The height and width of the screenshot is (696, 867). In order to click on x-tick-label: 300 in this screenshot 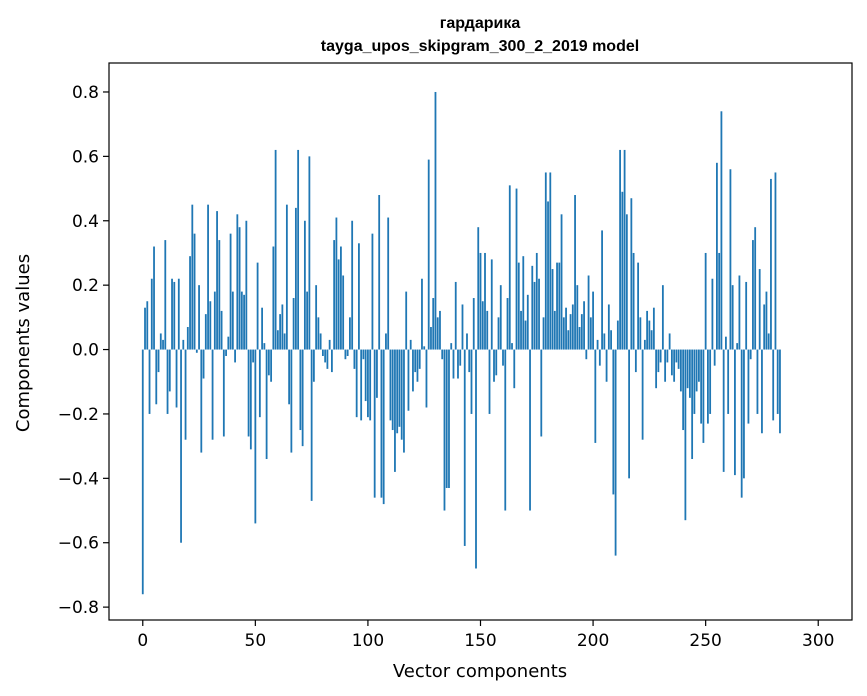, I will do `click(818, 641)`.